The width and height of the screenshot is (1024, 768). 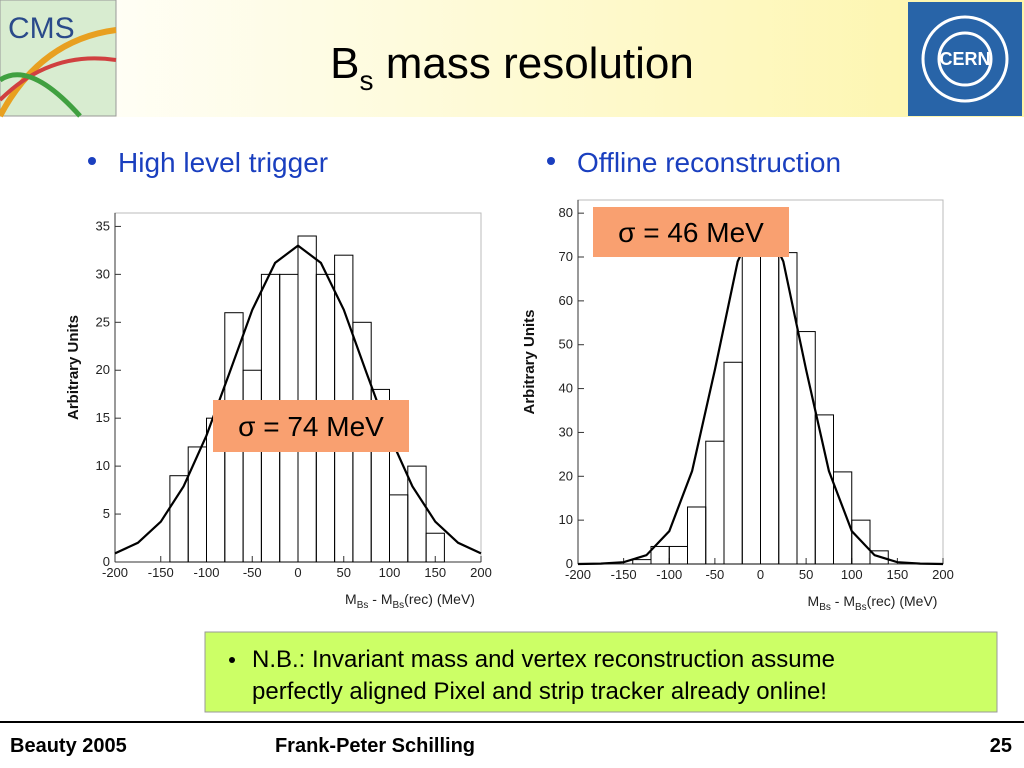 What do you see at coordinates (566, 212) in the screenshot?
I see `y-tick-label: 80` at bounding box center [566, 212].